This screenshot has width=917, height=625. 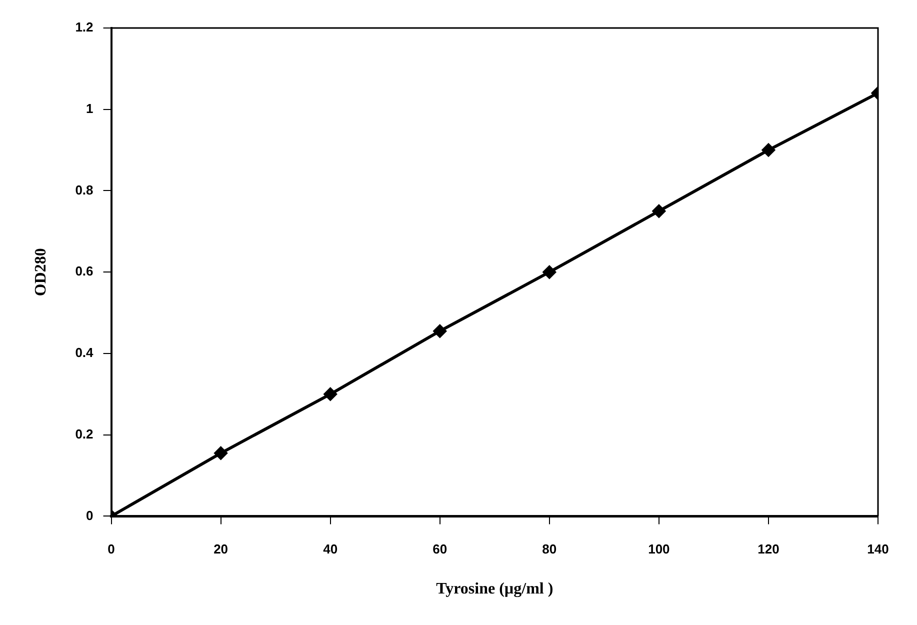 I want to click on y-tick-label: 0, so click(x=90, y=515).